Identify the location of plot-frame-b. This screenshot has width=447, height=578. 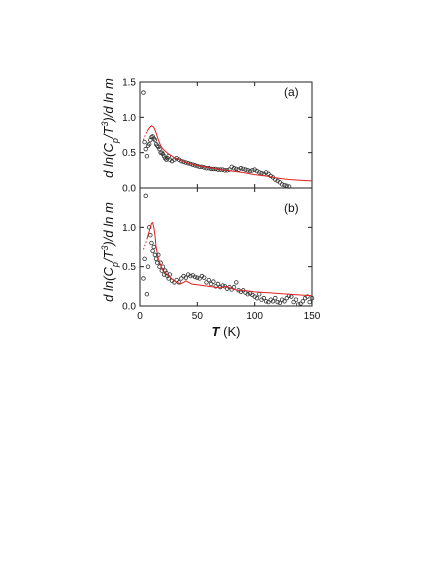
(226, 247).